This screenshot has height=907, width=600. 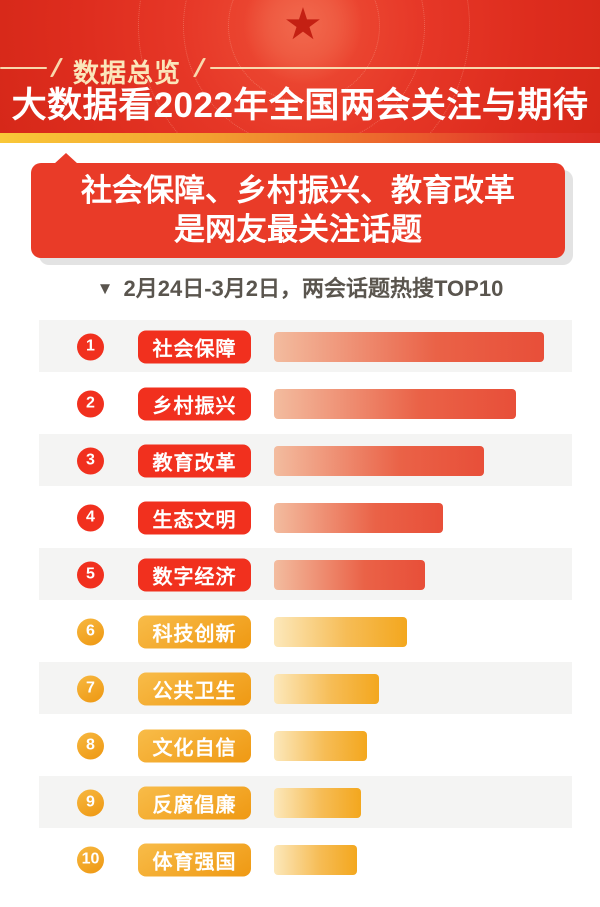 What do you see at coordinates (90, 859) in the screenshot?
I see `rank-badge: 10` at bounding box center [90, 859].